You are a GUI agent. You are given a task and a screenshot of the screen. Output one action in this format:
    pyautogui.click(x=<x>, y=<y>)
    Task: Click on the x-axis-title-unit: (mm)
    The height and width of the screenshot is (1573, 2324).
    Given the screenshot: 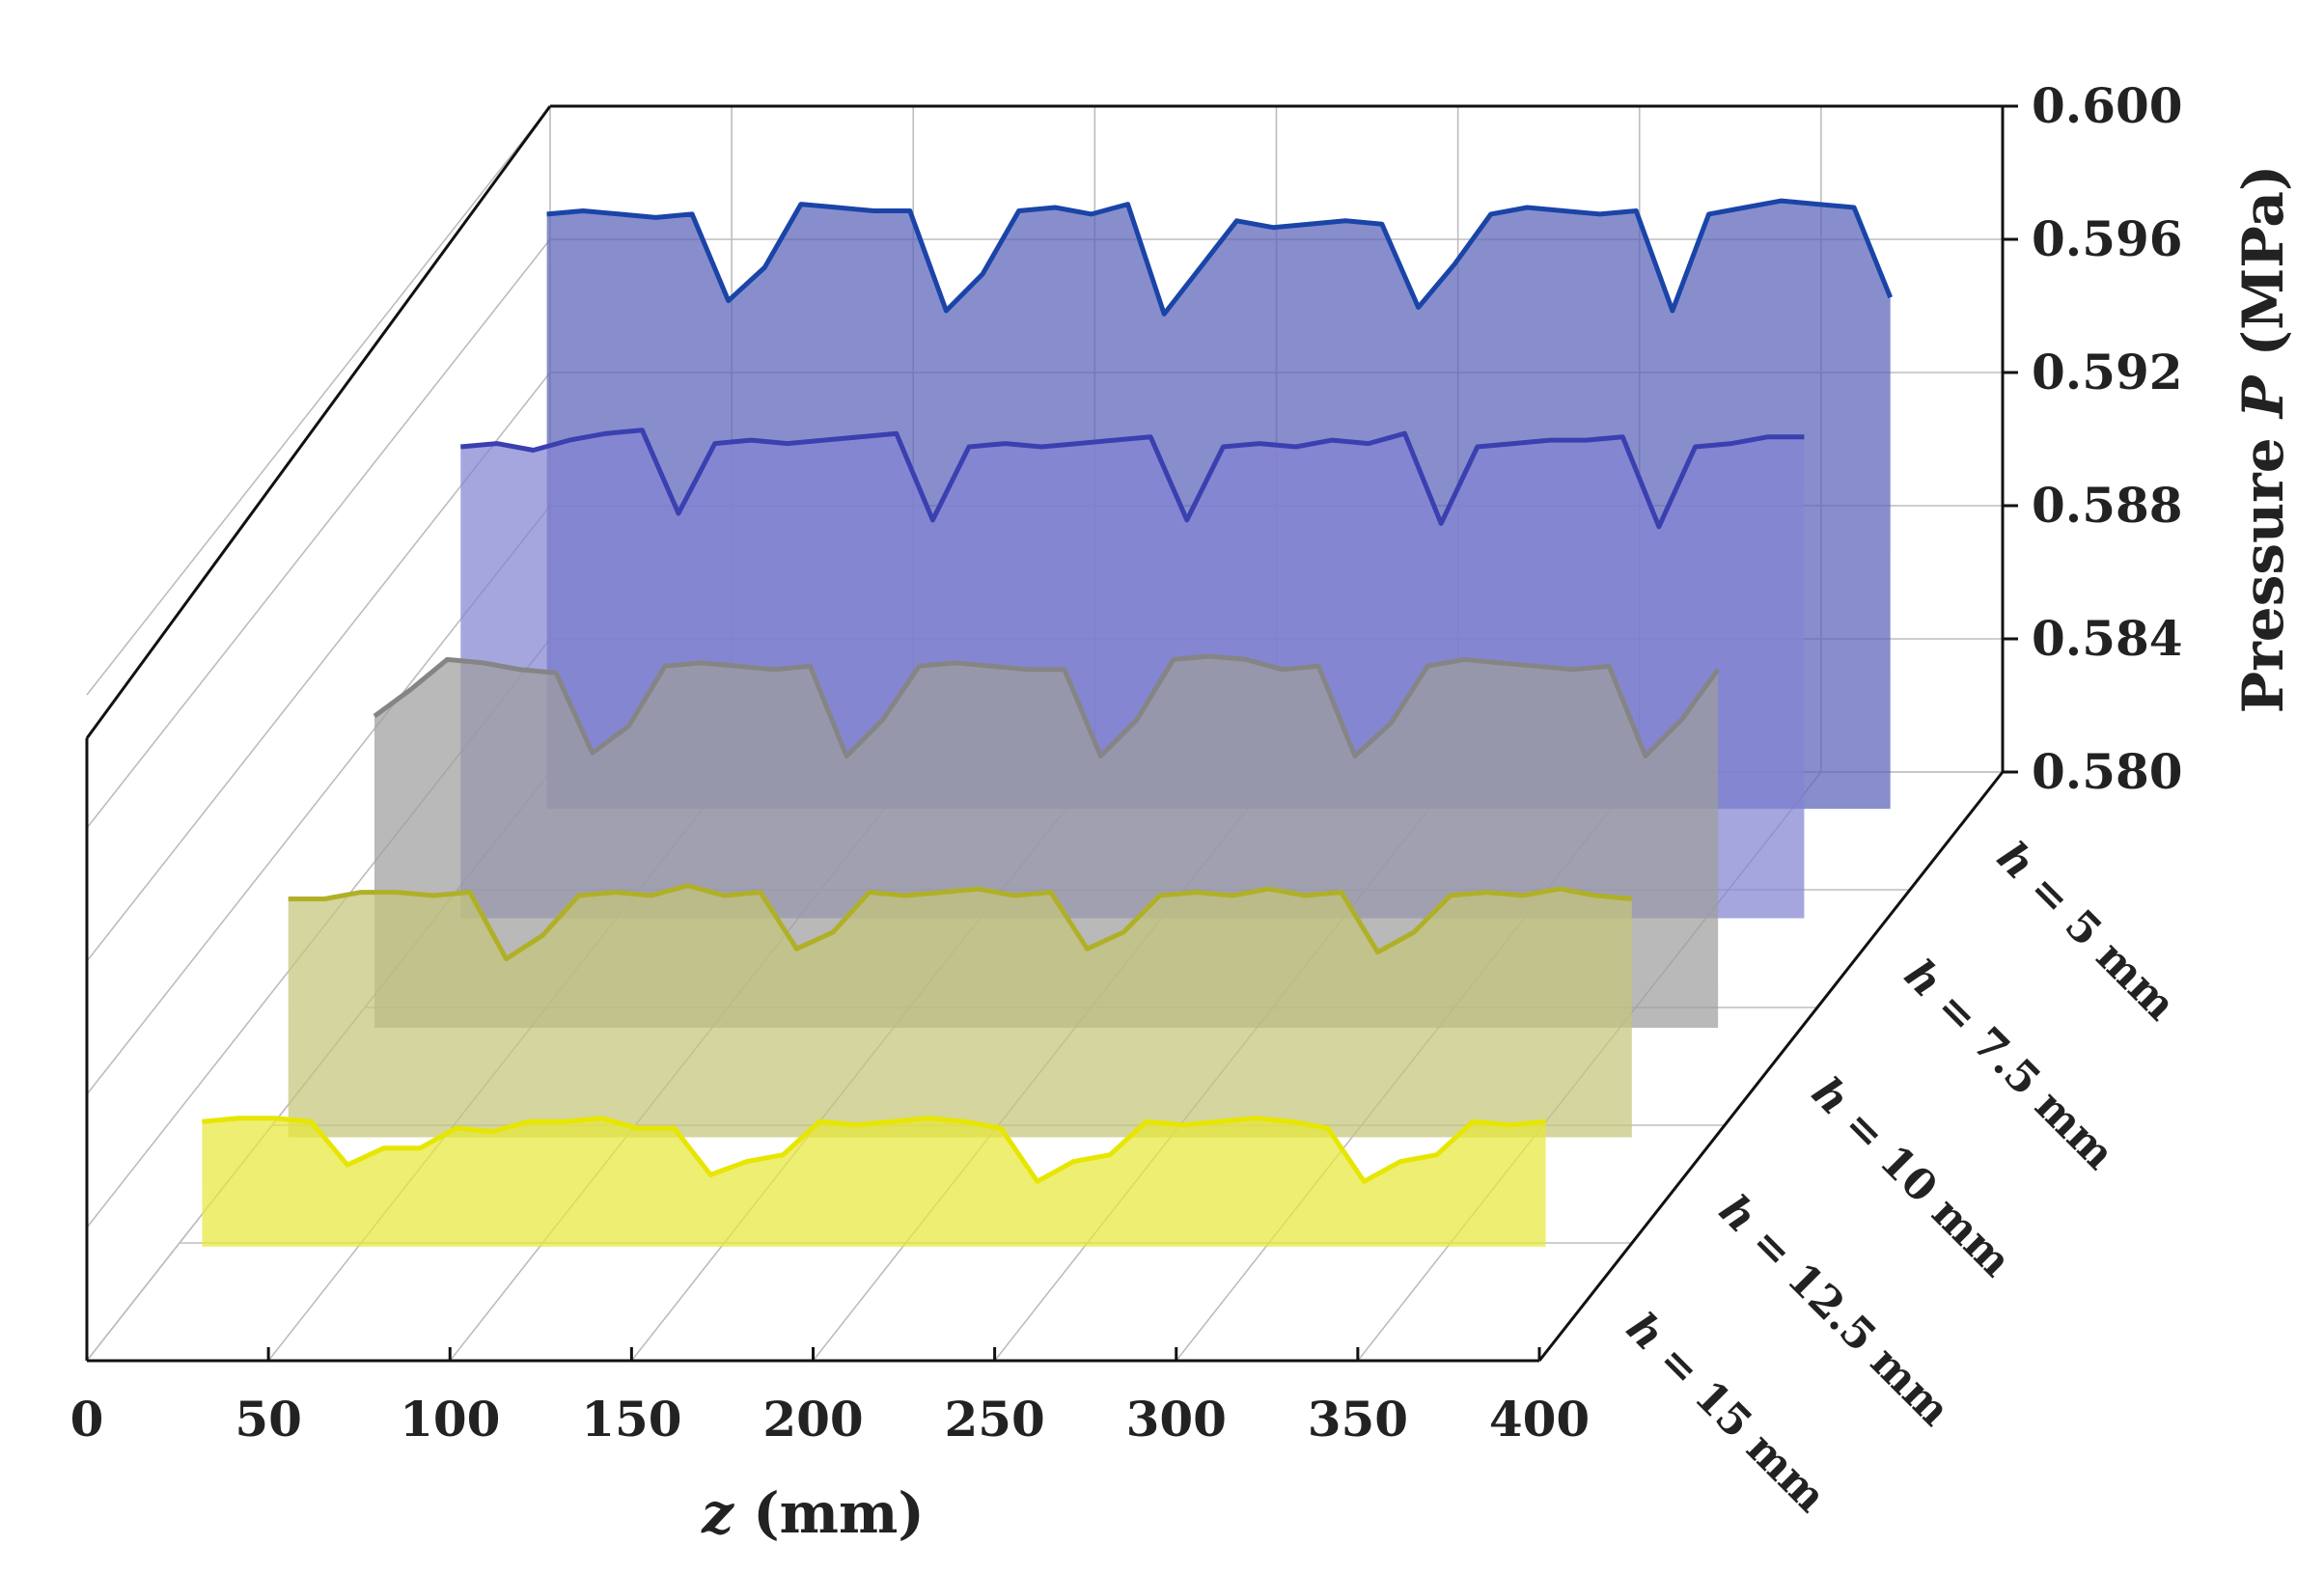 What is the action you would take?
    pyautogui.click(x=829, y=1513)
    